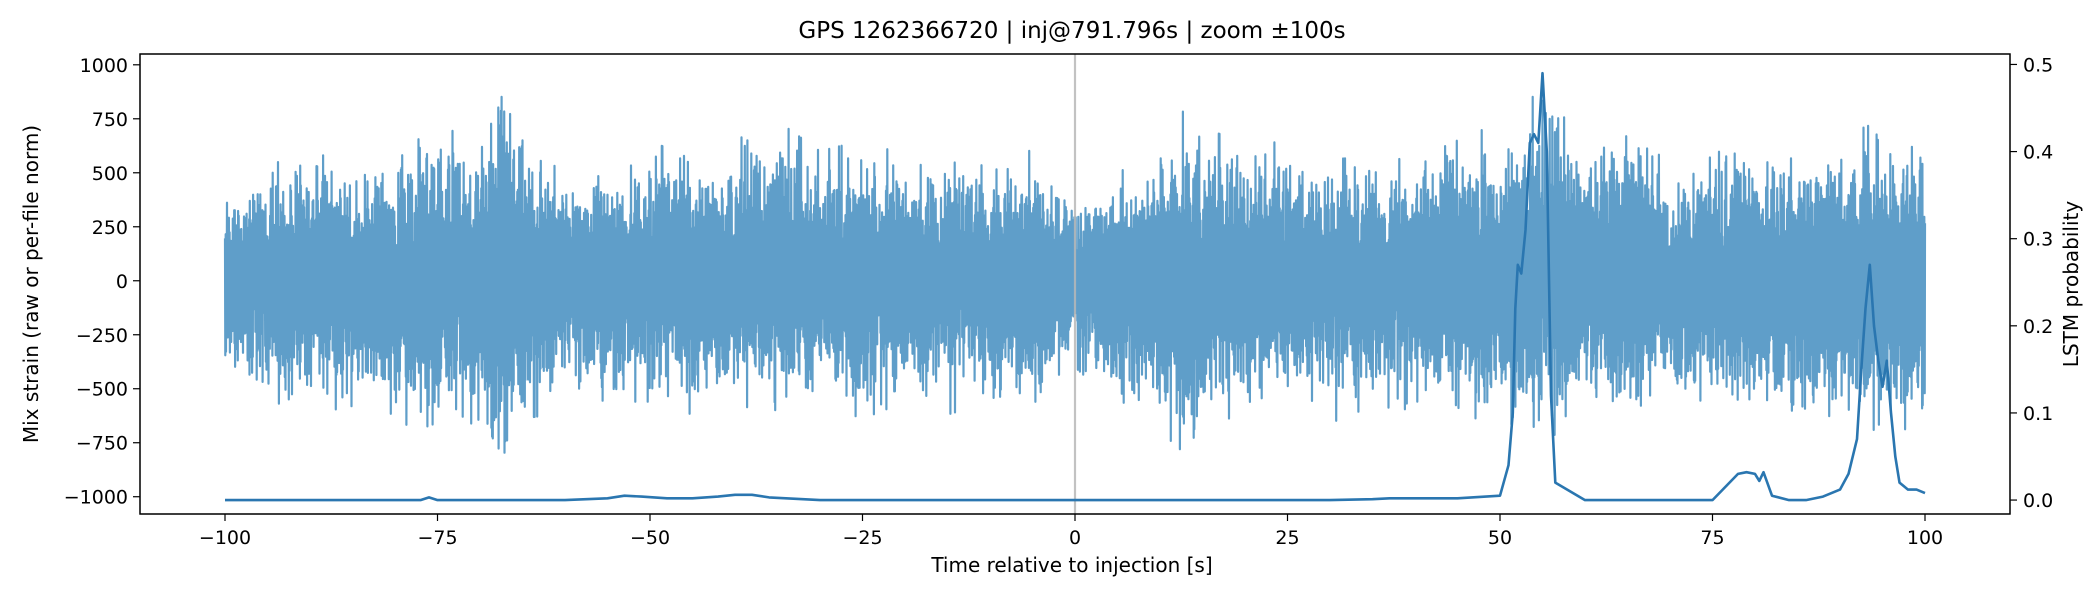 Image resolution: width=2100 pixels, height=600 pixels. Describe the element at coordinates (96, 498) in the screenshot. I see `y-tick-label: −1000` at that location.